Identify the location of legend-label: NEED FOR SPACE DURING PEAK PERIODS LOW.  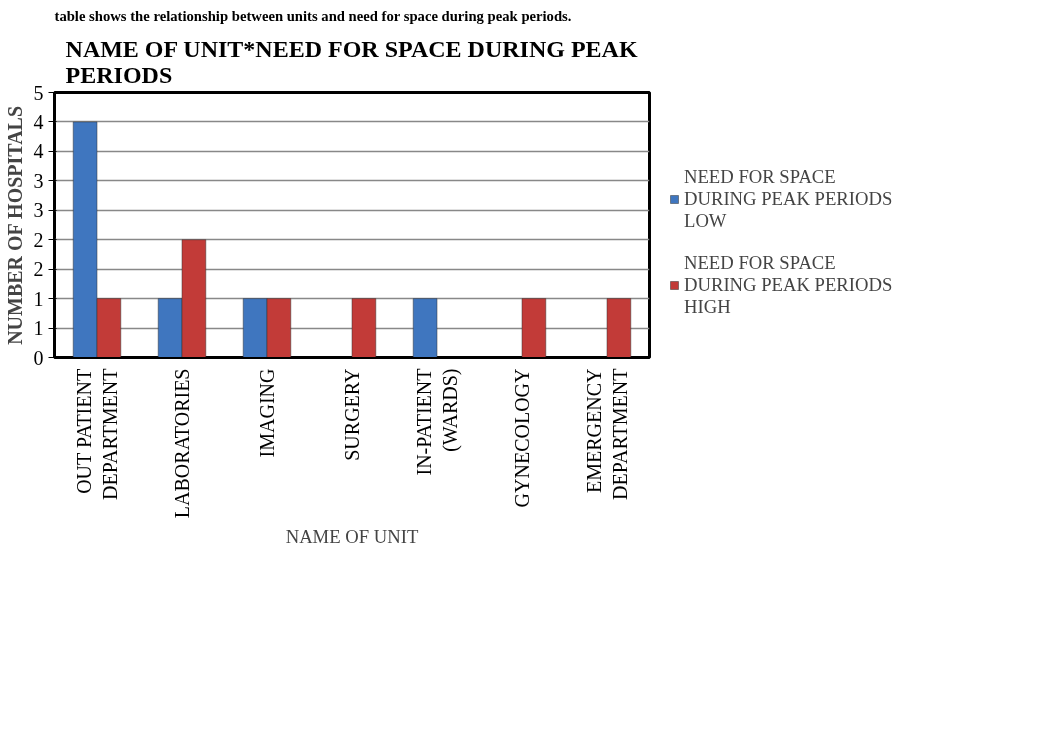
(788, 199).